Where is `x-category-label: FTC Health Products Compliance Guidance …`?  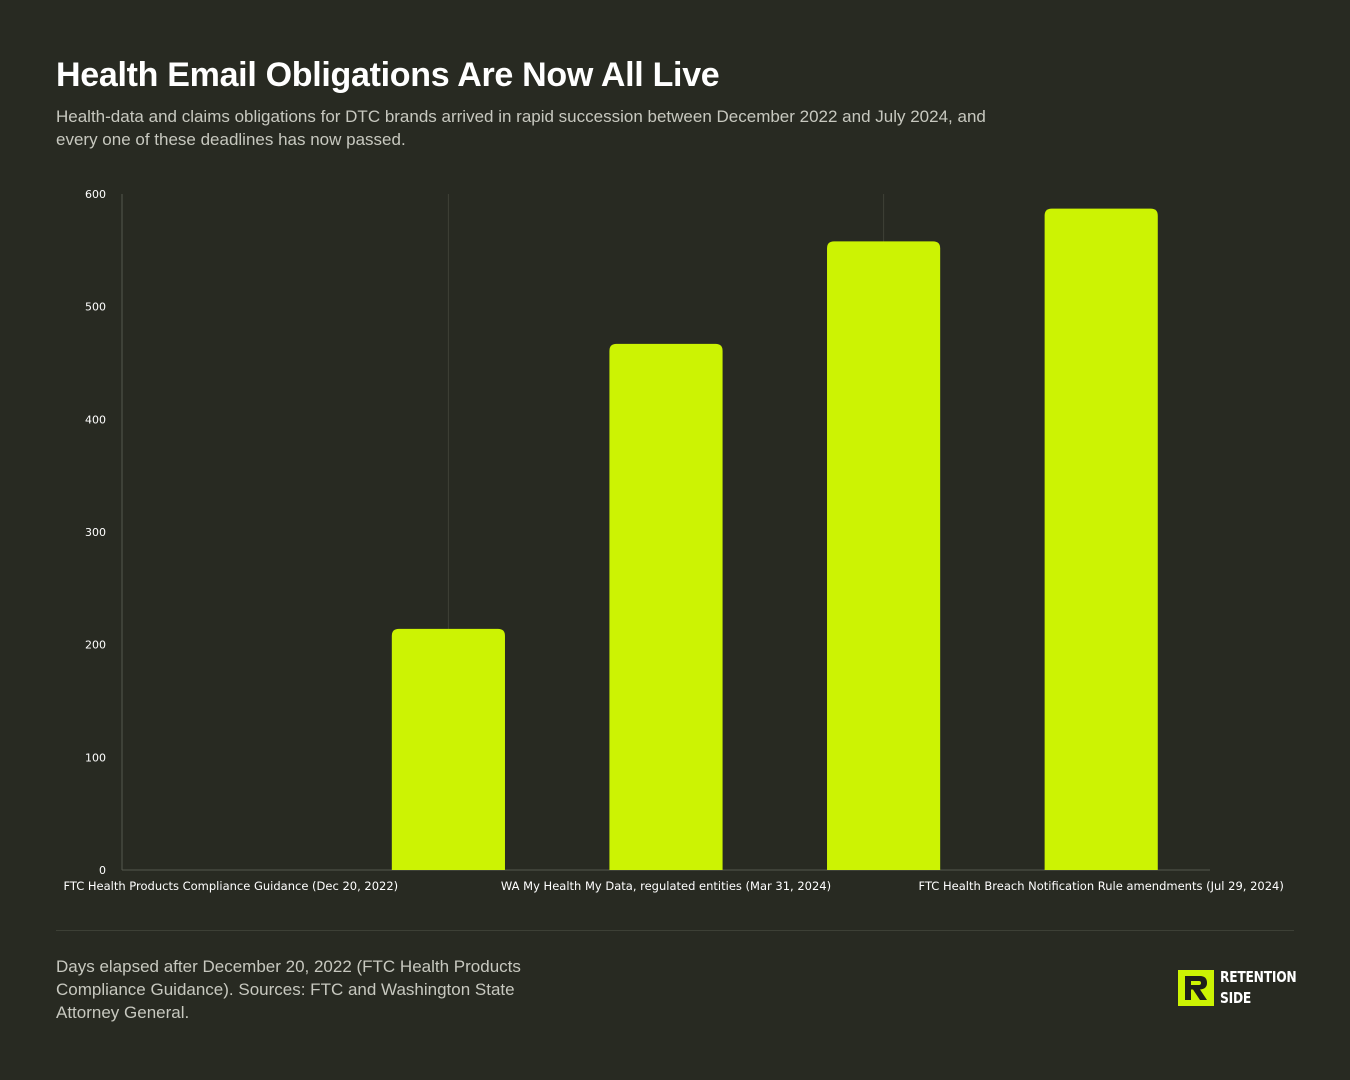 x-category-label: FTC Health Products Compliance Guidance … is located at coordinates (230, 886).